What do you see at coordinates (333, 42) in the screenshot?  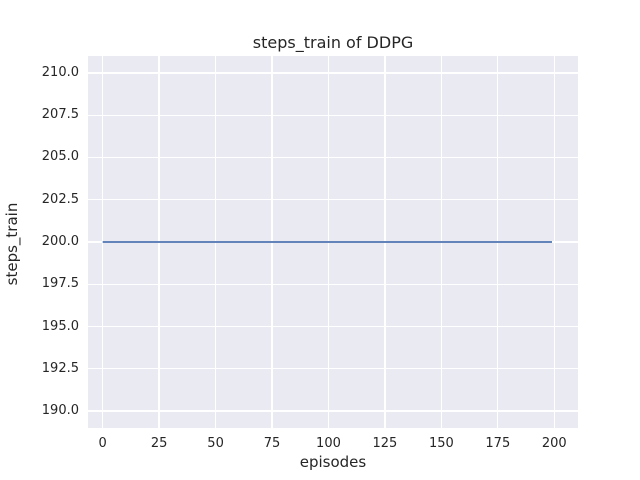 I see `chart-title: steps_train of DDPG` at bounding box center [333, 42].